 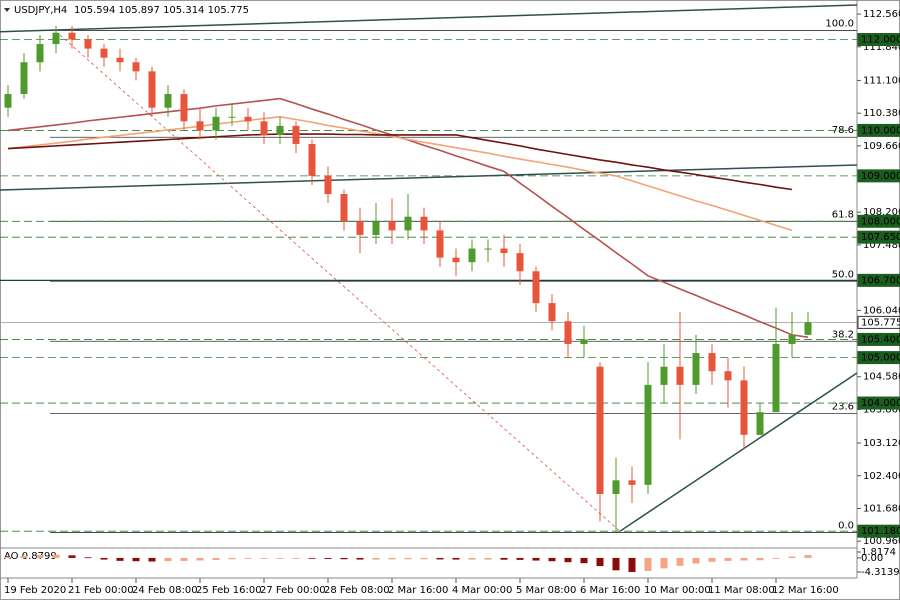 What do you see at coordinates (881, 47) in the screenshot?
I see `y-tick-label: 111.840` at bounding box center [881, 47].